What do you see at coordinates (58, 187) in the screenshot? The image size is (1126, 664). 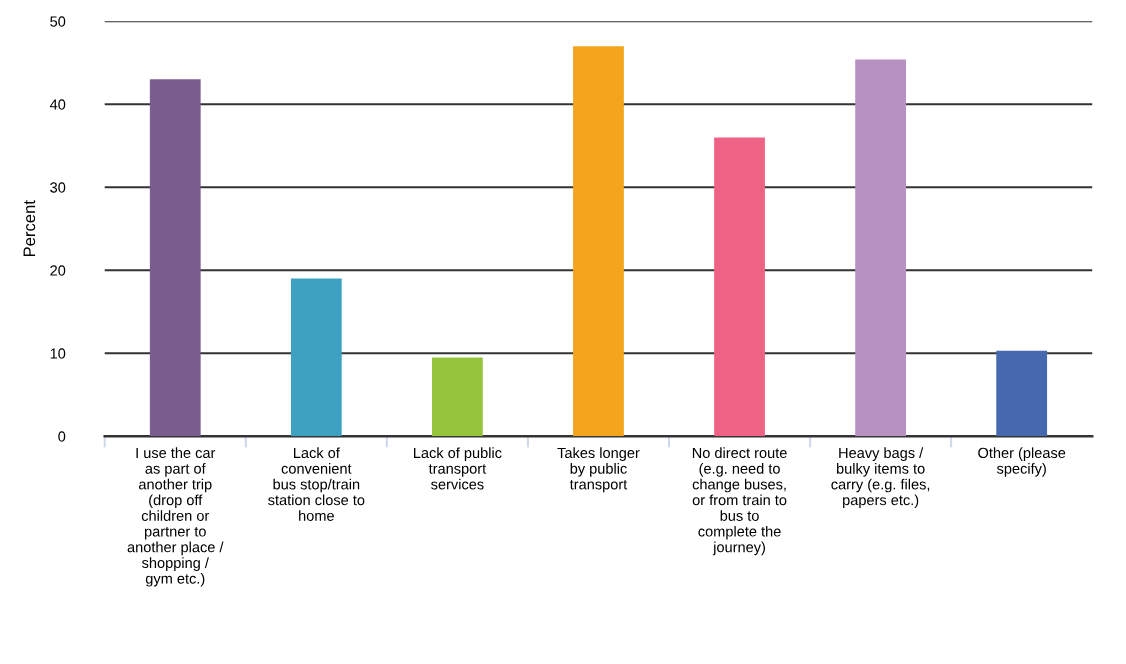 I see `y-tick-label: 30` at bounding box center [58, 187].